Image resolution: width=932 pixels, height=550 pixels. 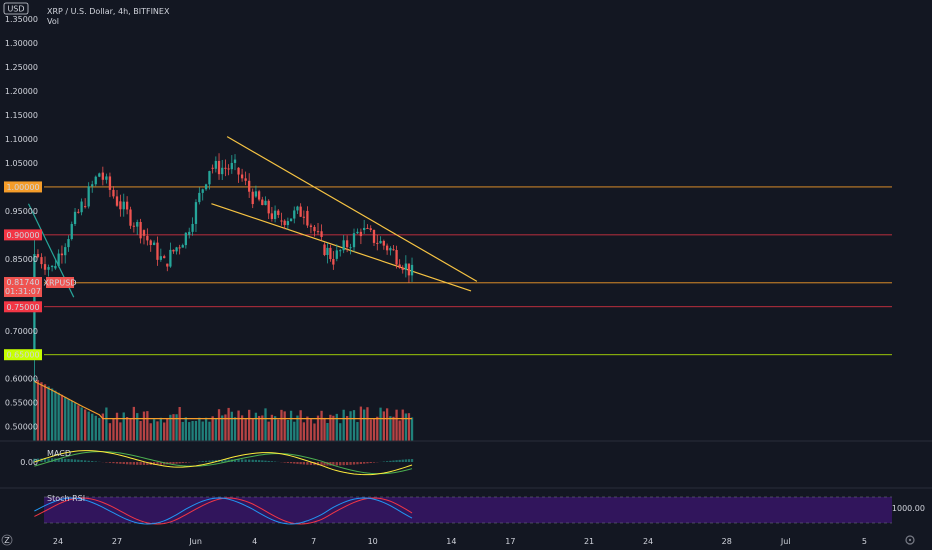 I want to click on price-tick-label: 0.70000, so click(x=21, y=331).